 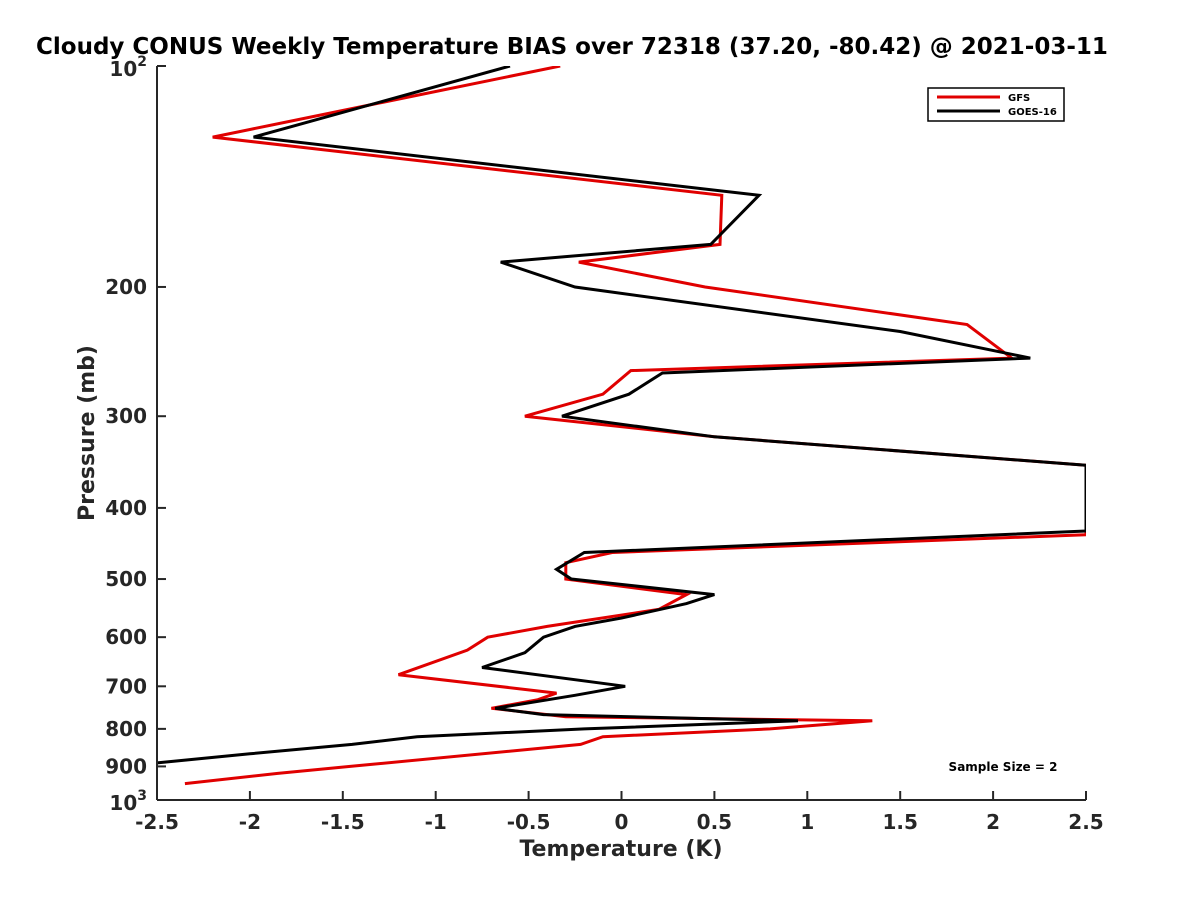 I want to click on y-tick-label: 10³, so click(x=128, y=801).